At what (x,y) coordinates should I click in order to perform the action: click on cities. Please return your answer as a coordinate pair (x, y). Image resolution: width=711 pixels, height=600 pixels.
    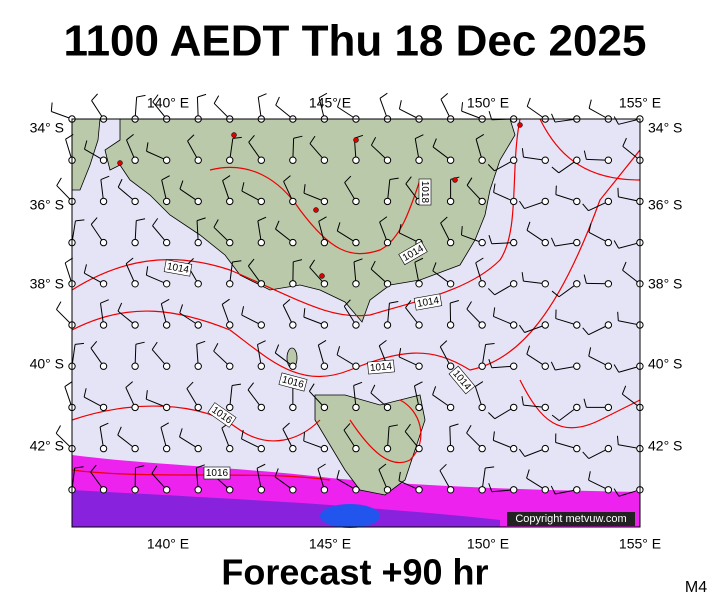
    Looking at the image, I should click on (320, 200).